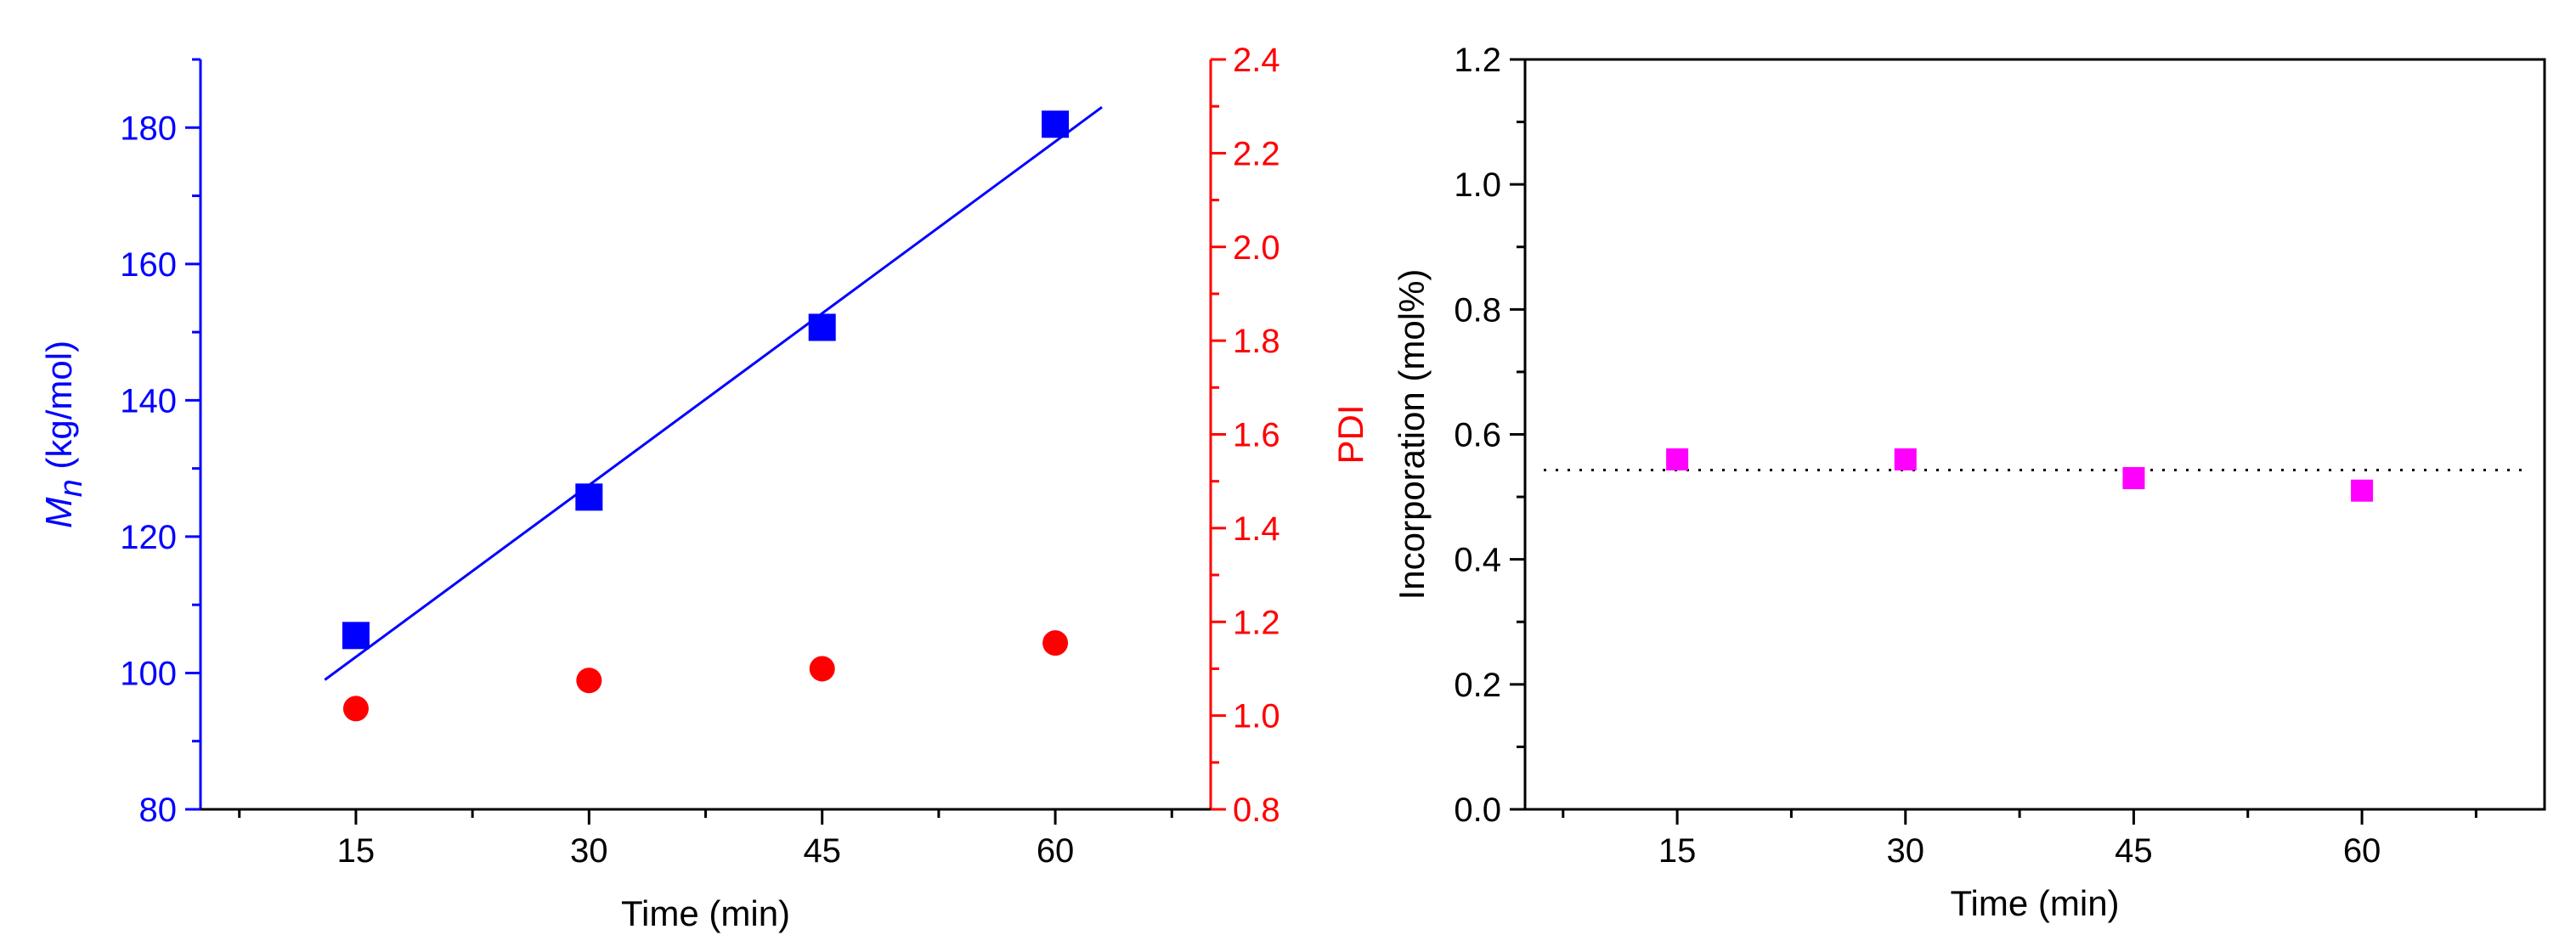  What do you see at coordinates (1256, 60) in the screenshot?
I see `right-y-tick-label: 2.4` at bounding box center [1256, 60].